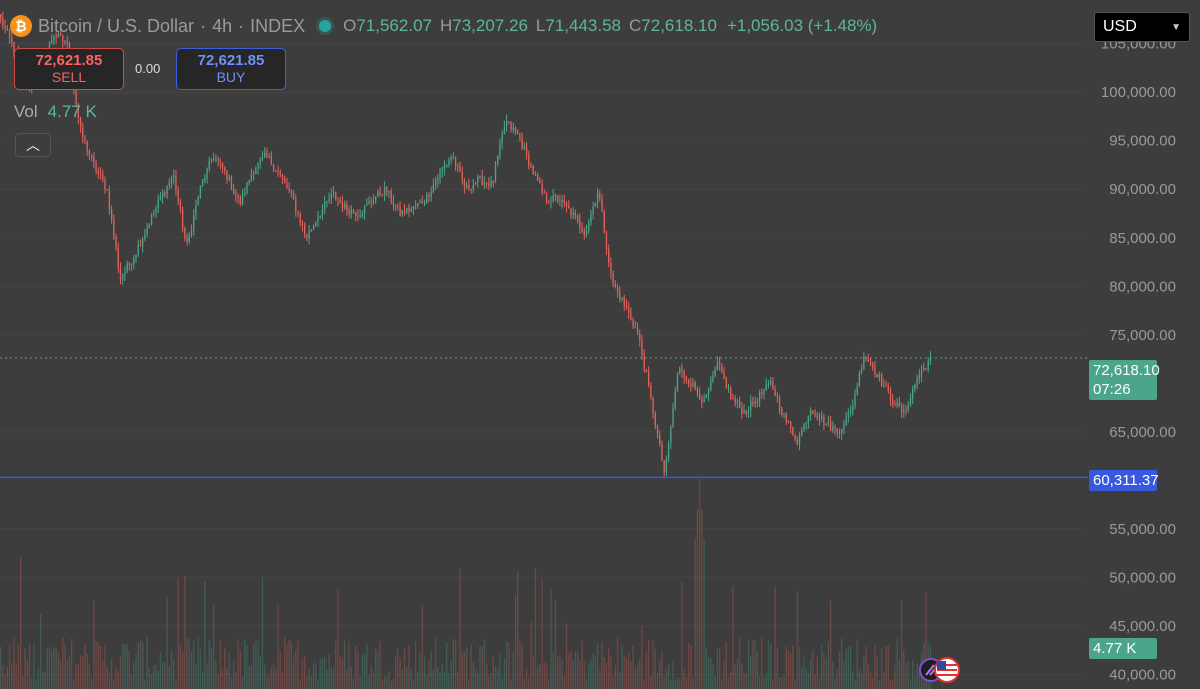 The image size is (1200, 689). What do you see at coordinates (1142, 529) in the screenshot?
I see `price-axis-label: 55,000.00` at bounding box center [1142, 529].